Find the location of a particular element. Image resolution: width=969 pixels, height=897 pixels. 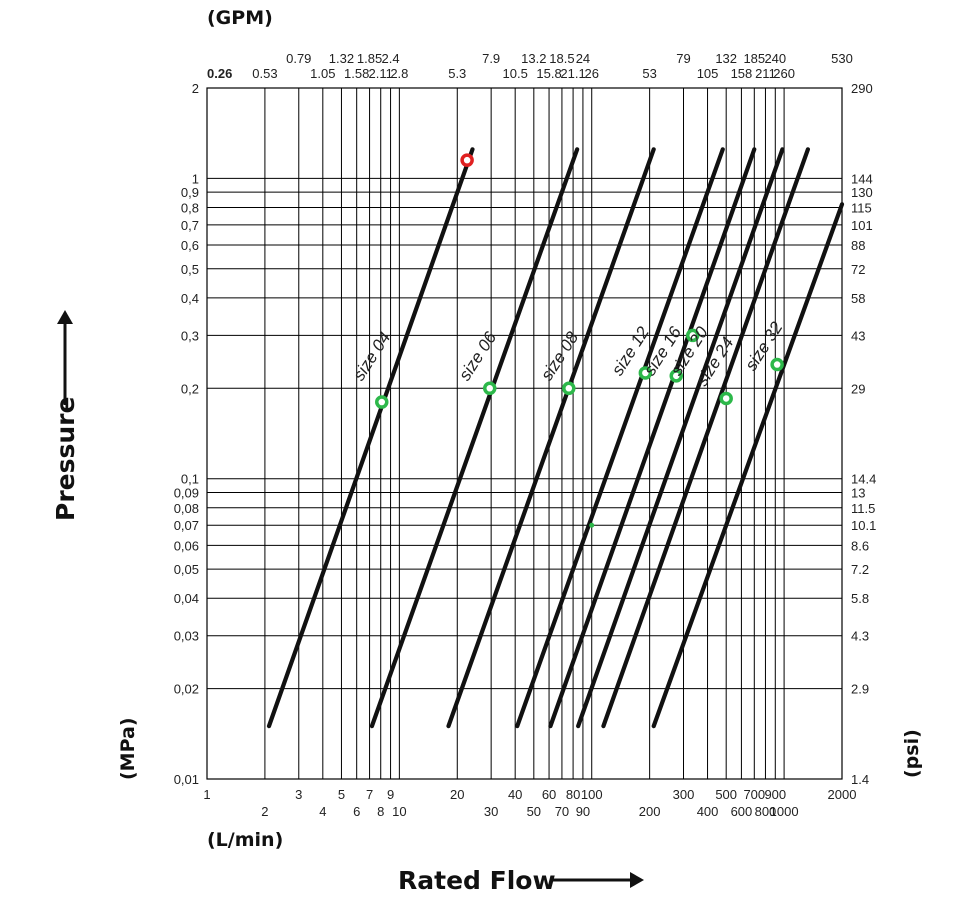

x-tick-label: 40 is located at coordinates (515, 794).